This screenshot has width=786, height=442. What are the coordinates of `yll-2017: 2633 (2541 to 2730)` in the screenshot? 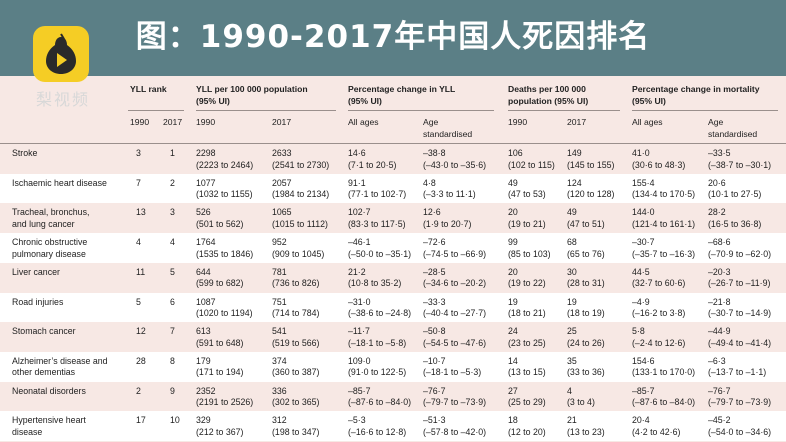 It's located at (300, 159).